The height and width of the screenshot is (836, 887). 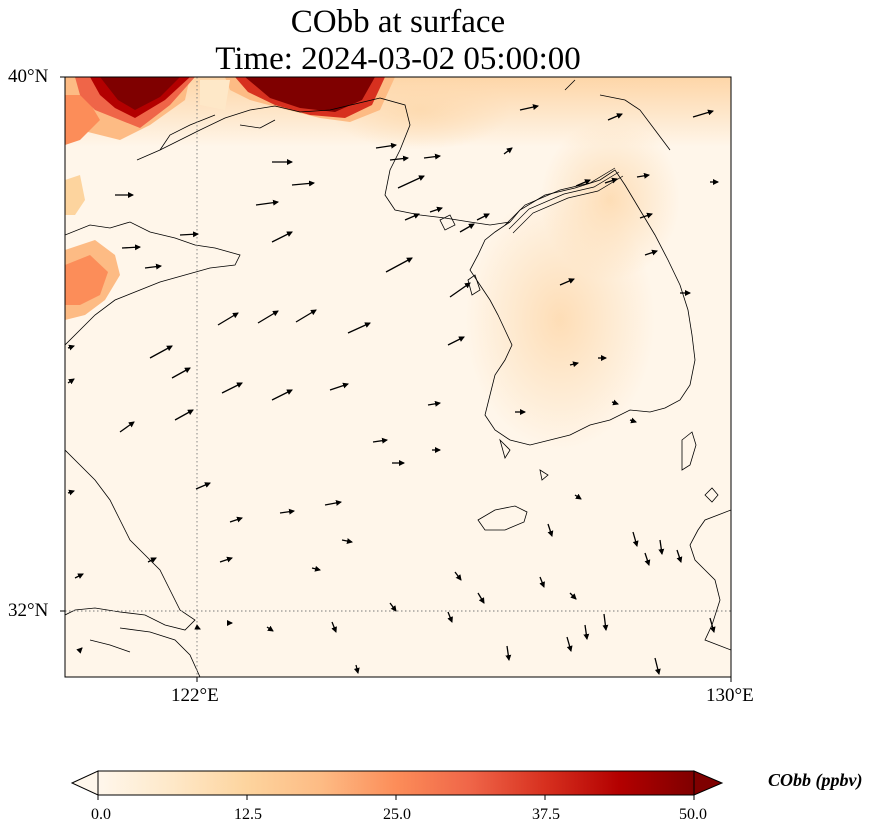 What do you see at coordinates (815, 780) in the screenshot?
I see `colorbar-label: CObb (ppbv)` at bounding box center [815, 780].